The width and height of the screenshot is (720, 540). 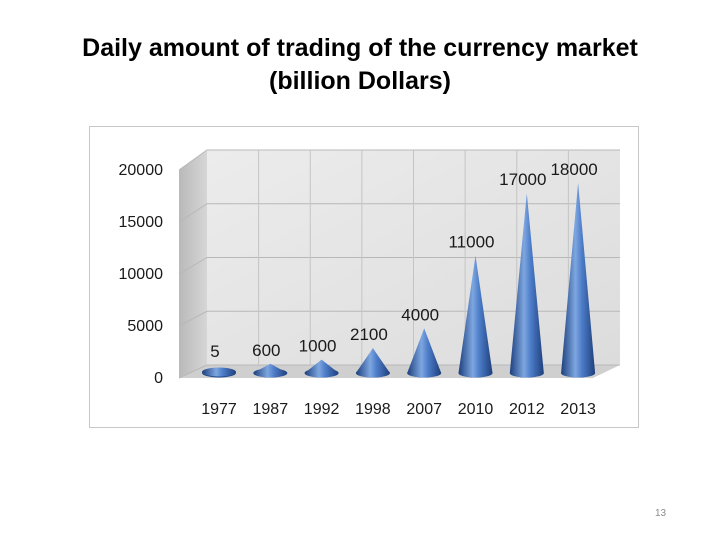 What do you see at coordinates (578, 409) in the screenshot?
I see `x-tick-label-2013: 2013` at bounding box center [578, 409].